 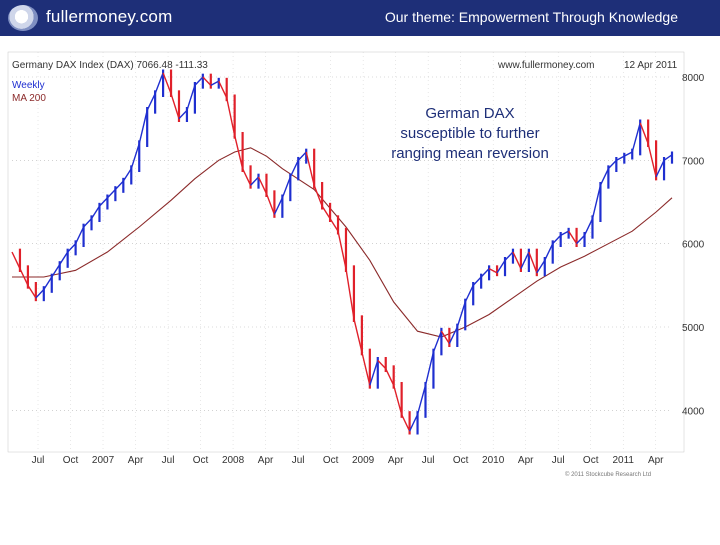 What do you see at coordinates (608, 474) in the screenshot?
I see `copyright: © 2011 Stockcube Research Ltd` at bounding box center [608, 474].